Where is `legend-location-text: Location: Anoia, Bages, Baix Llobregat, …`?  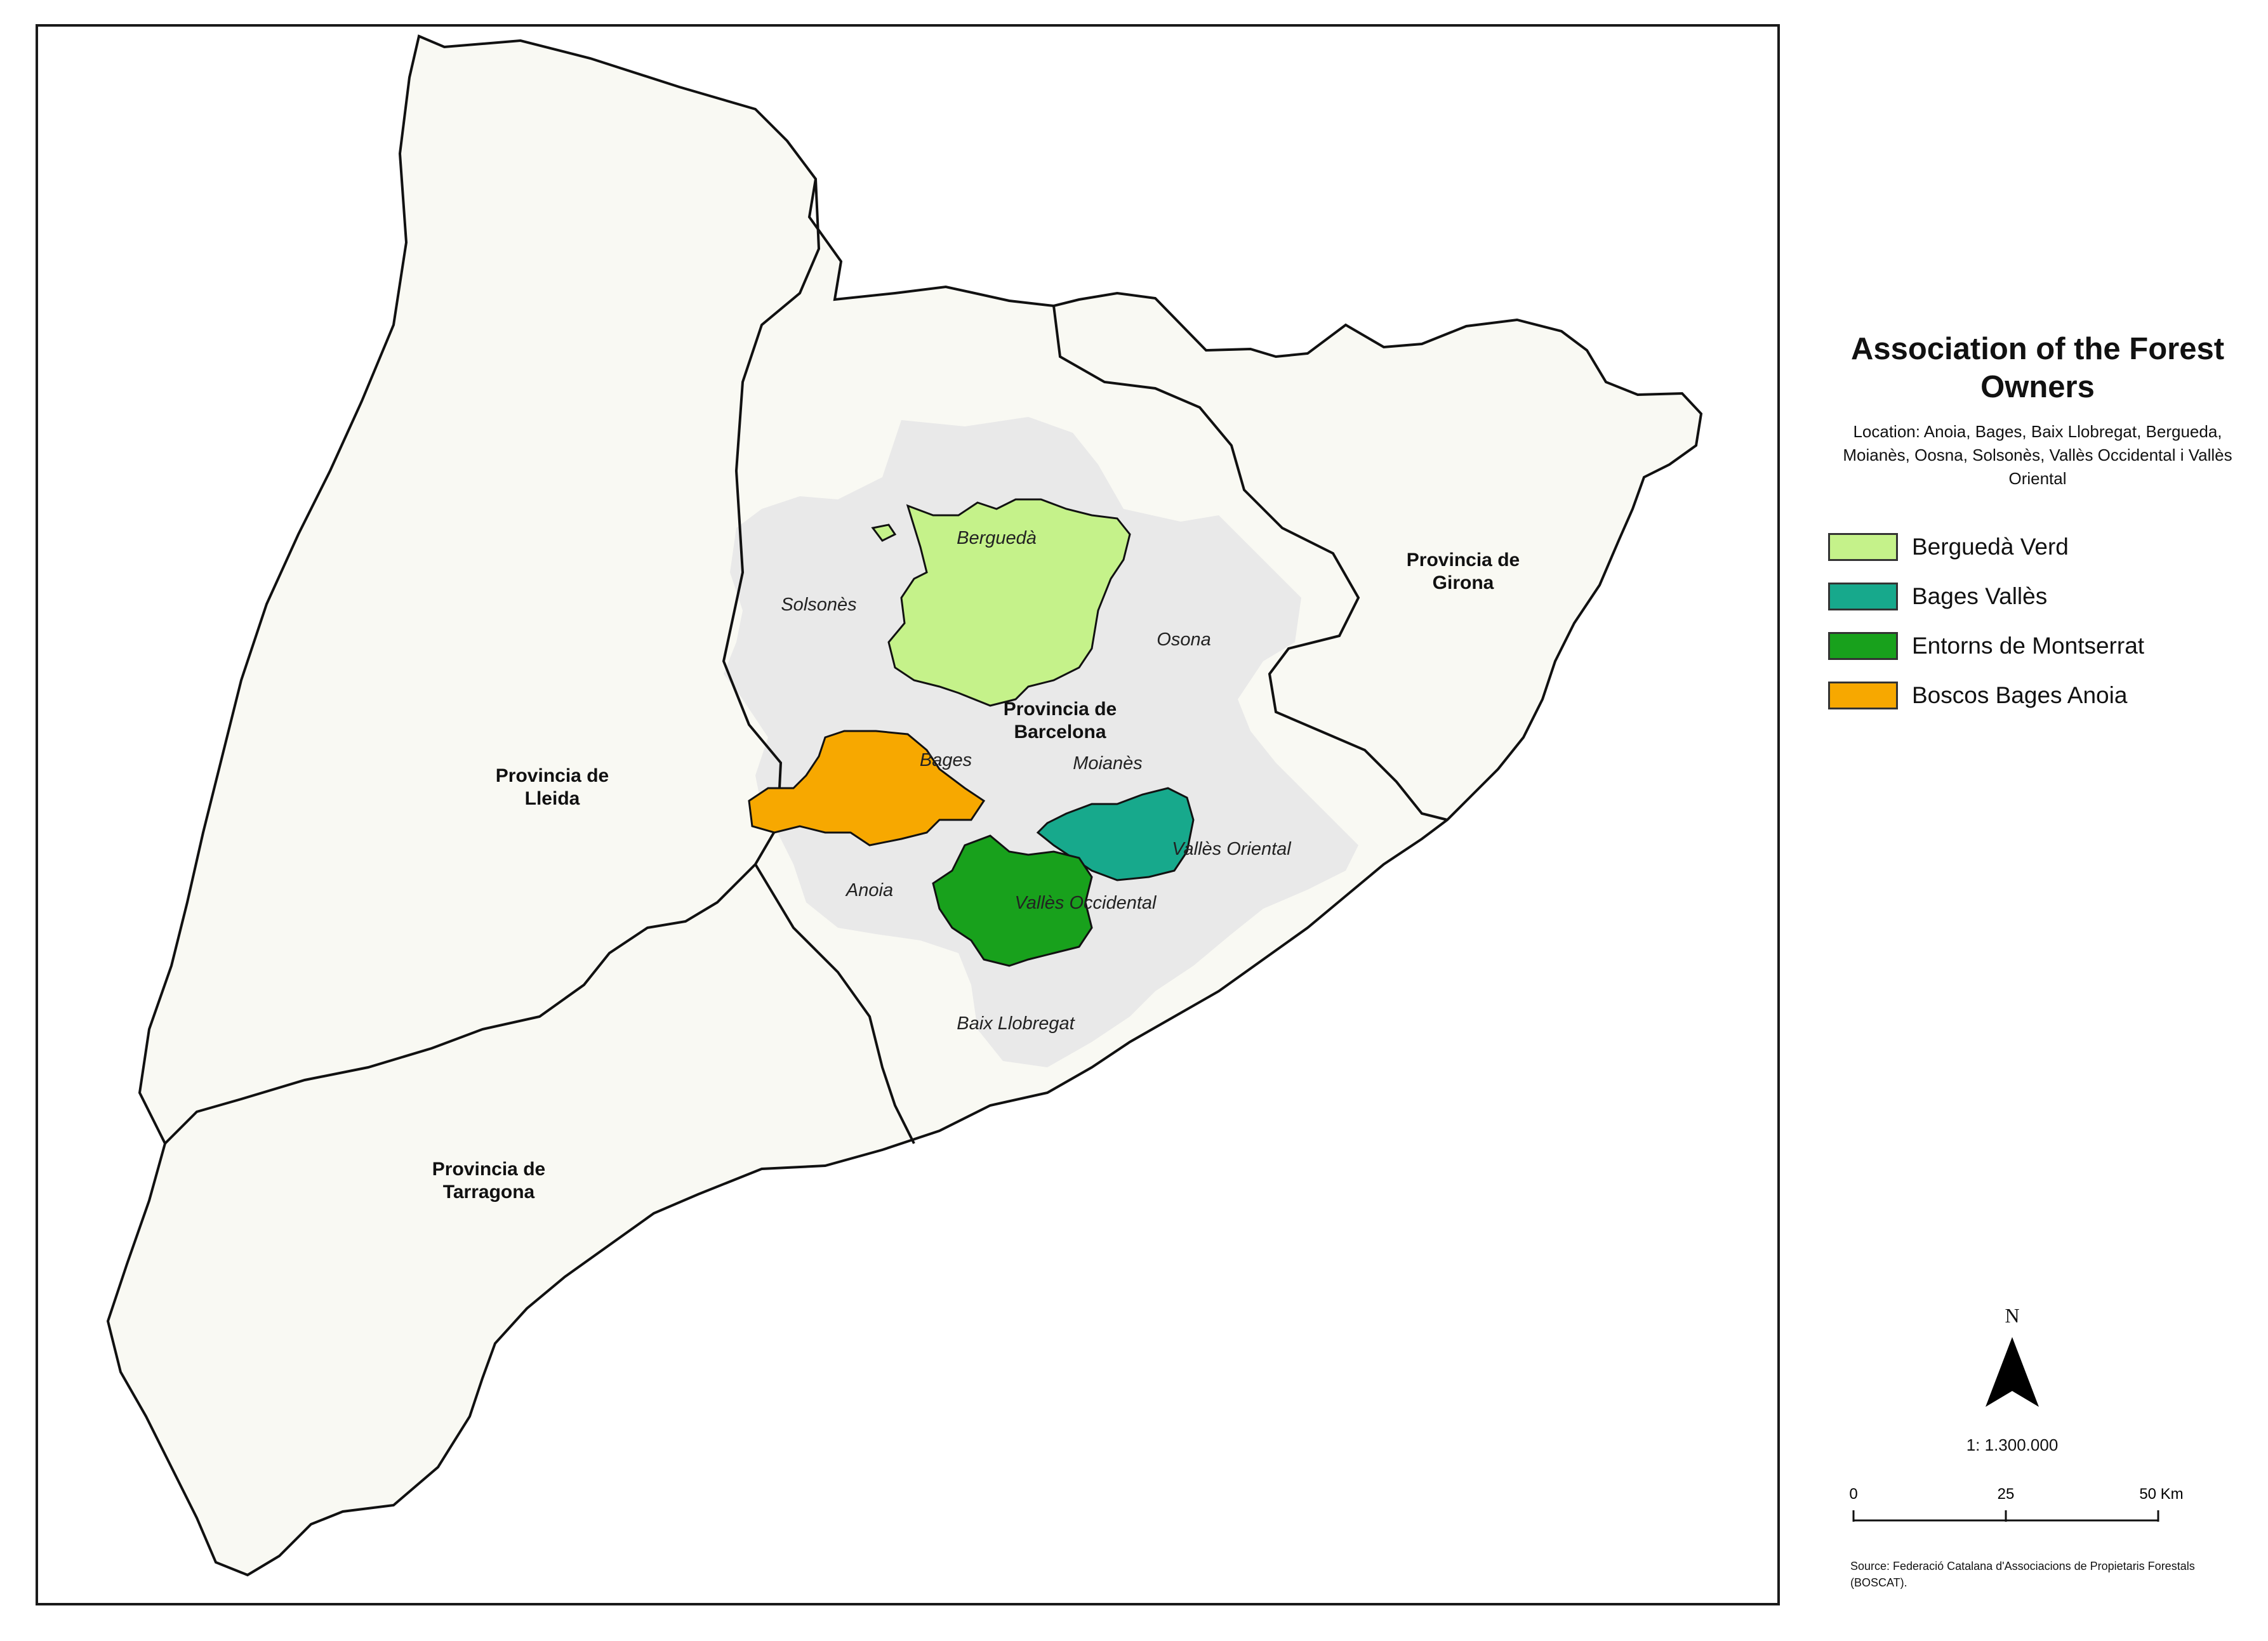
legend-location-text: Location: Anoia, Bages, Baix Llobregat, … is located at coordinates (2037, 455).